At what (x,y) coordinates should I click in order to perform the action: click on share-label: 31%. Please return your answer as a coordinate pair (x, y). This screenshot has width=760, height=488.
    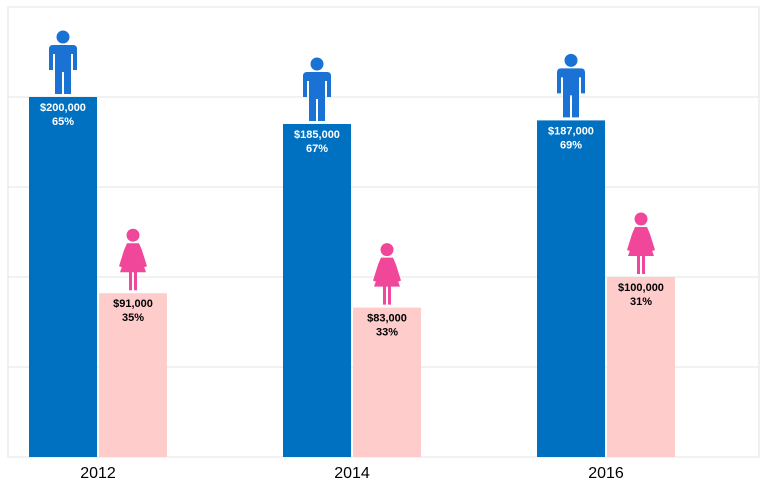
    Looking at the image, I should click on (641, 302).